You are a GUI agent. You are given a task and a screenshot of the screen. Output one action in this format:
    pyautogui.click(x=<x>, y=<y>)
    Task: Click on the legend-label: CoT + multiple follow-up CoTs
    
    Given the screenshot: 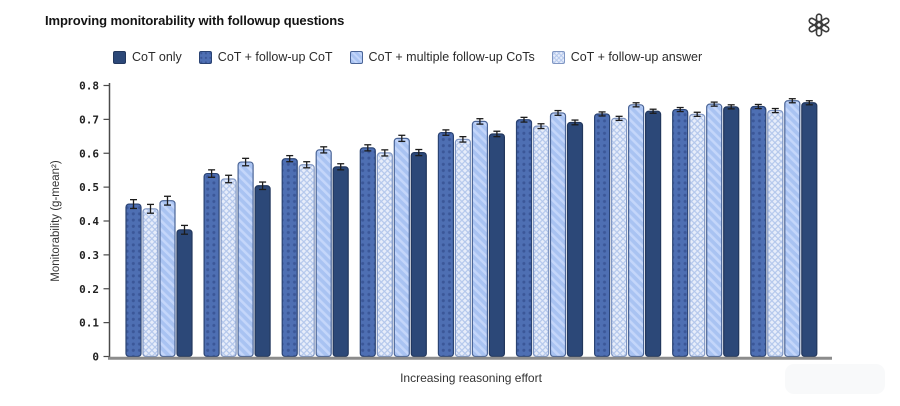 What is the action you would take?
    pyautogui.click(x=451, y=57)
    